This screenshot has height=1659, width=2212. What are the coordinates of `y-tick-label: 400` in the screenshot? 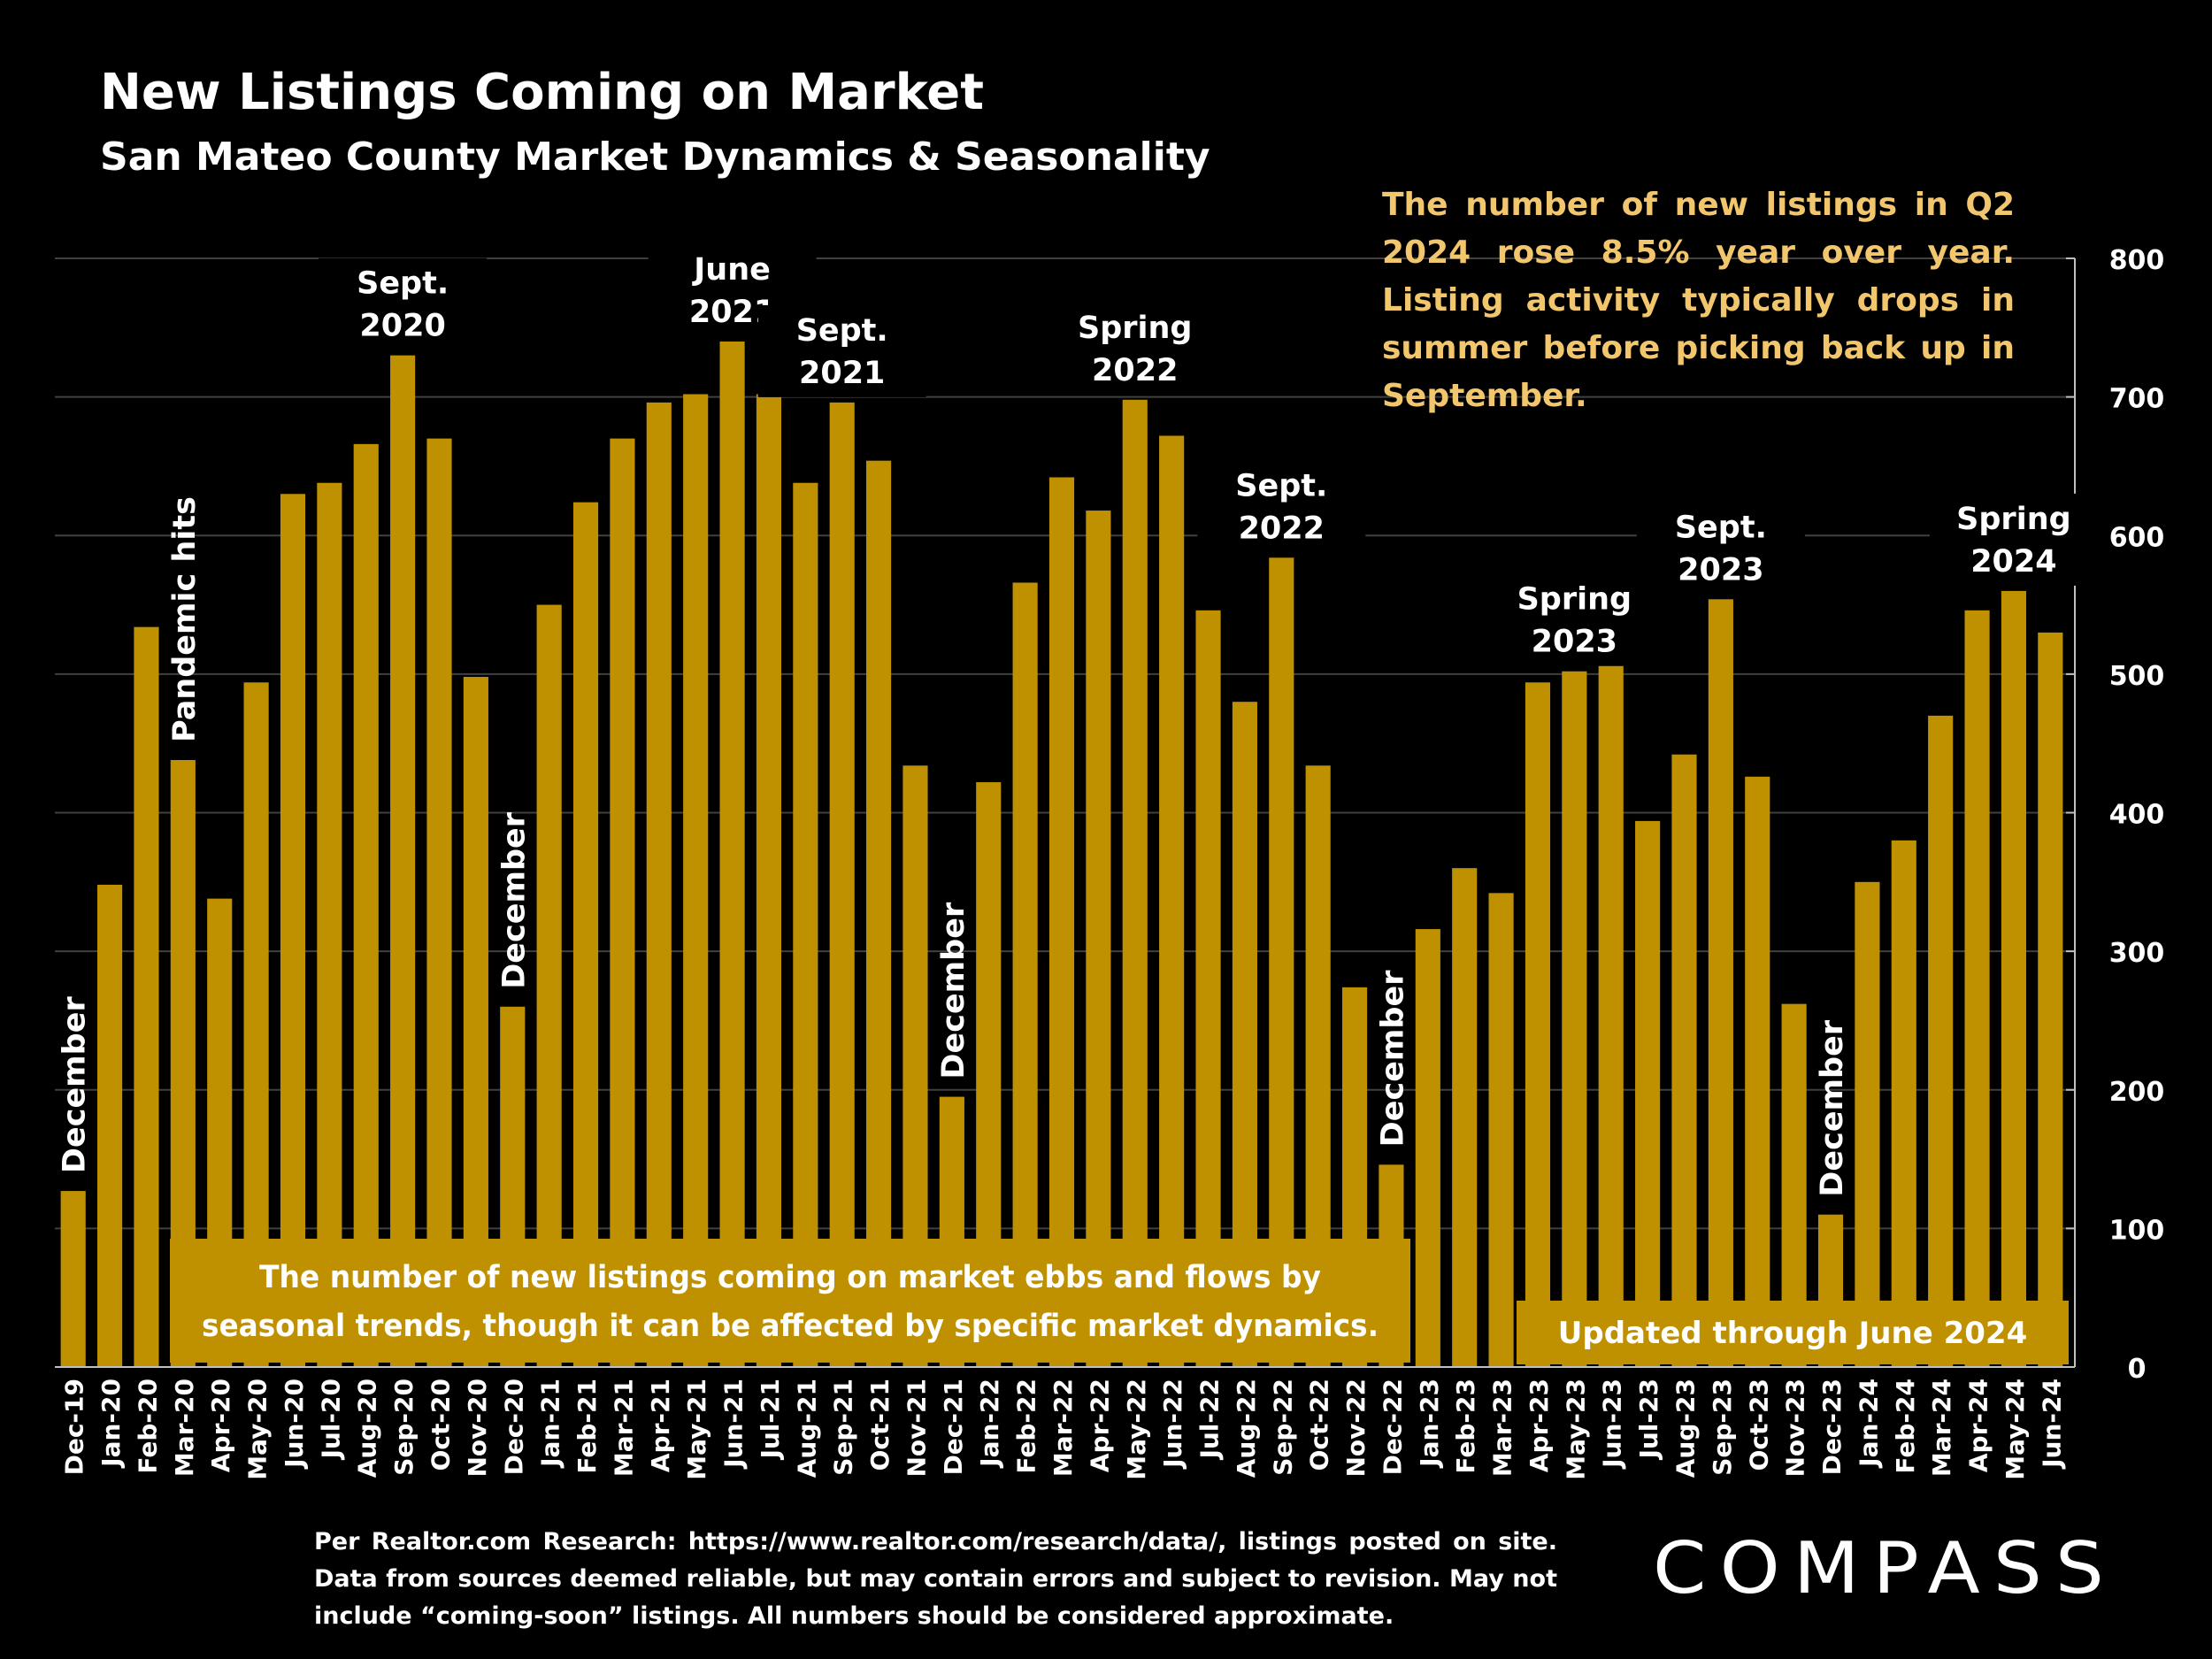 It's located at (2137, 815).